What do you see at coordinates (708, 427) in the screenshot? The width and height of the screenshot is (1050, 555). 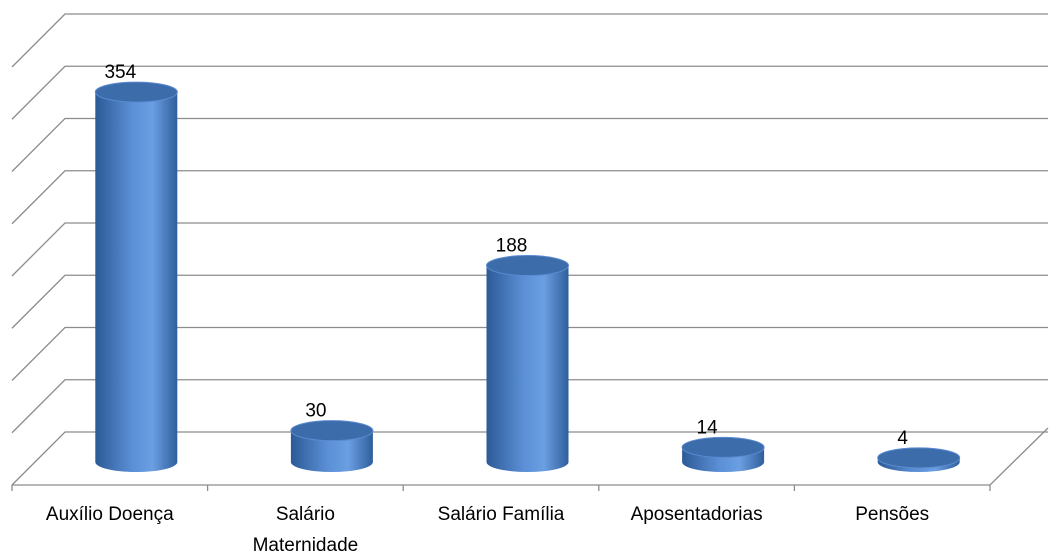 I see `value-label: 14` at bounding box center [708, 427].